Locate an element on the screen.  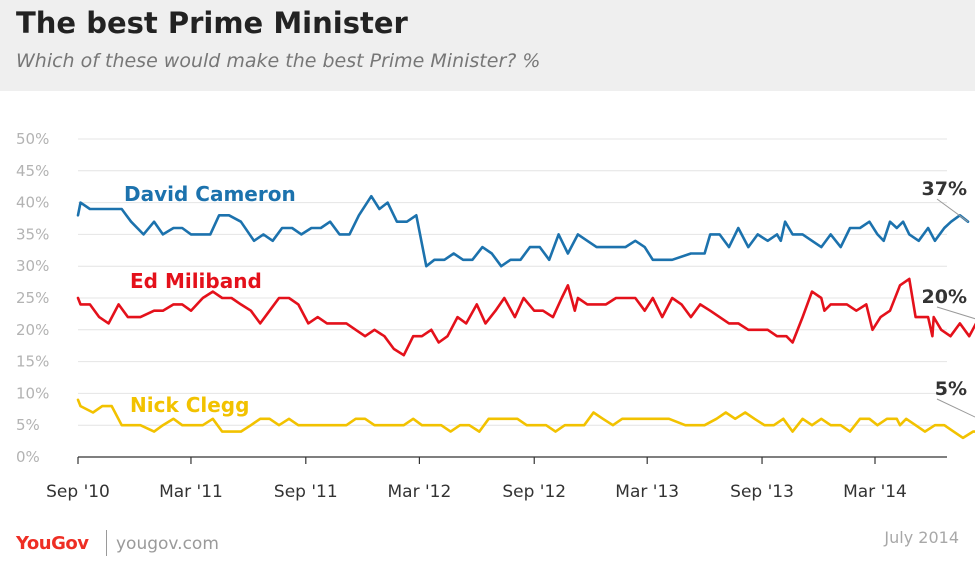
y-tick-label: 25% is located at coordinates (32, 298).